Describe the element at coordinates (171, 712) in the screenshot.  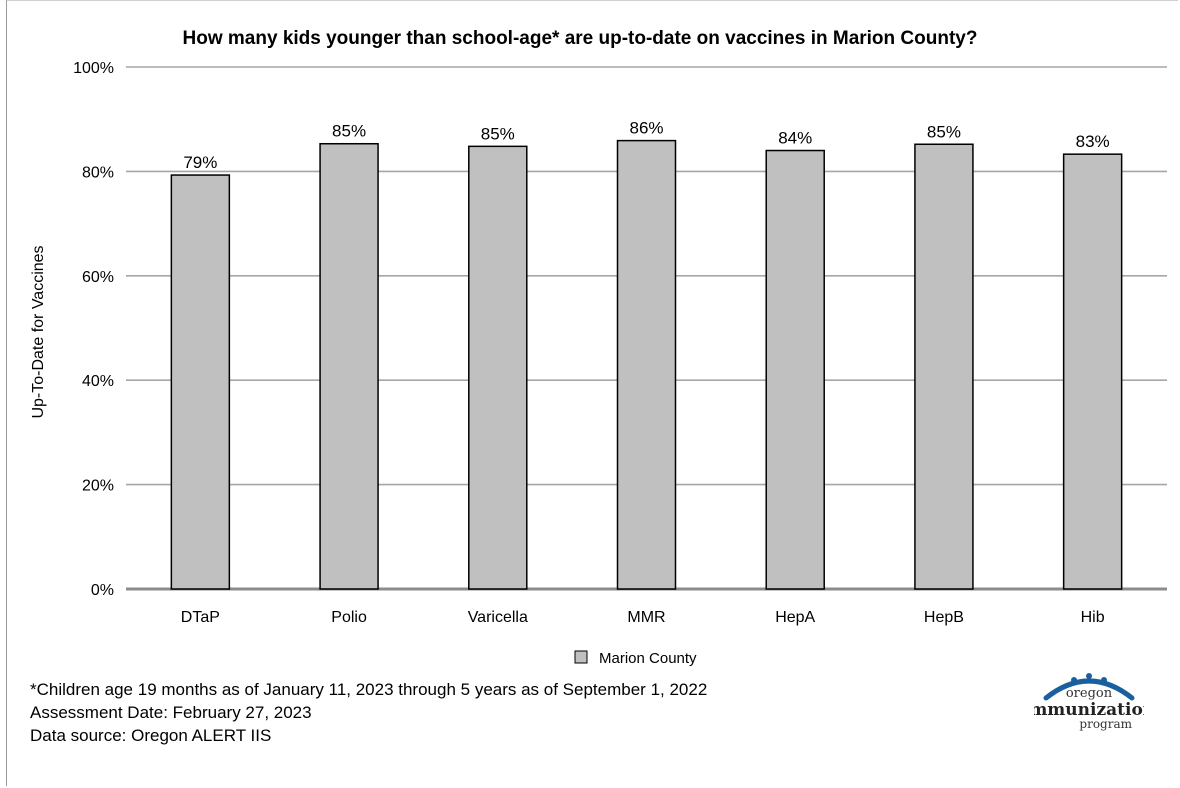
I see `footnote-assessment-date: Assessment Date: February 27, 2023` at that location.